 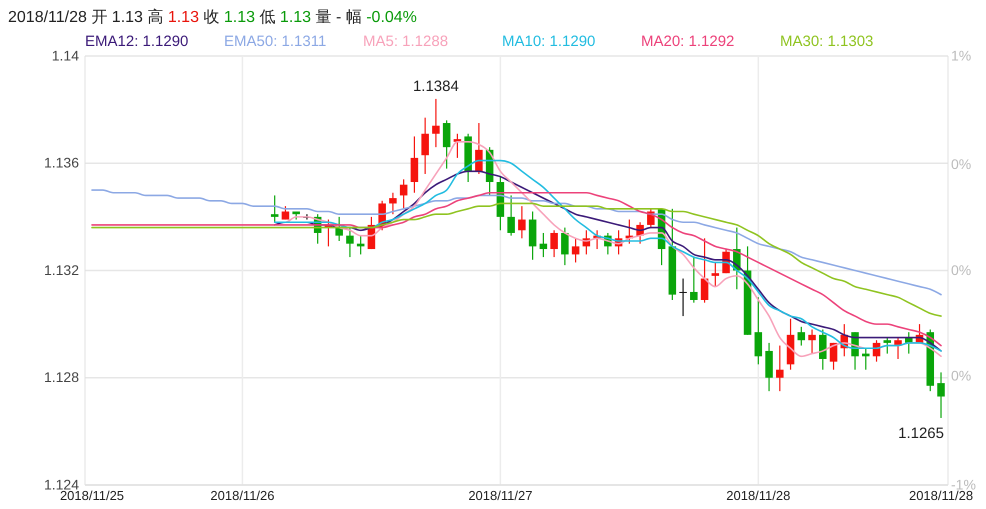 I want to click on chart-title: 2018/11/28 开 1.13 高 1.13 收 1.13 低 1.13 量 - 幅 -0.04%, so click(x=212, y=17).